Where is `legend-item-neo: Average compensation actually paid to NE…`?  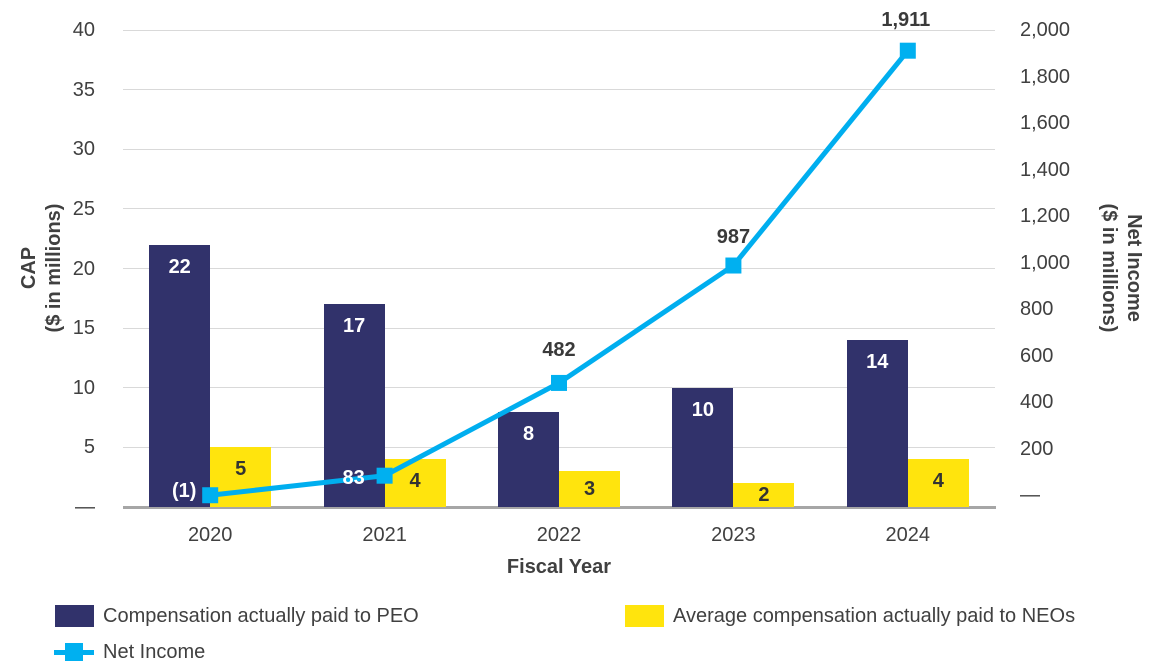
legend-item-neo: Average compensation actually paid to NE… is located at coordinates (850, 616).